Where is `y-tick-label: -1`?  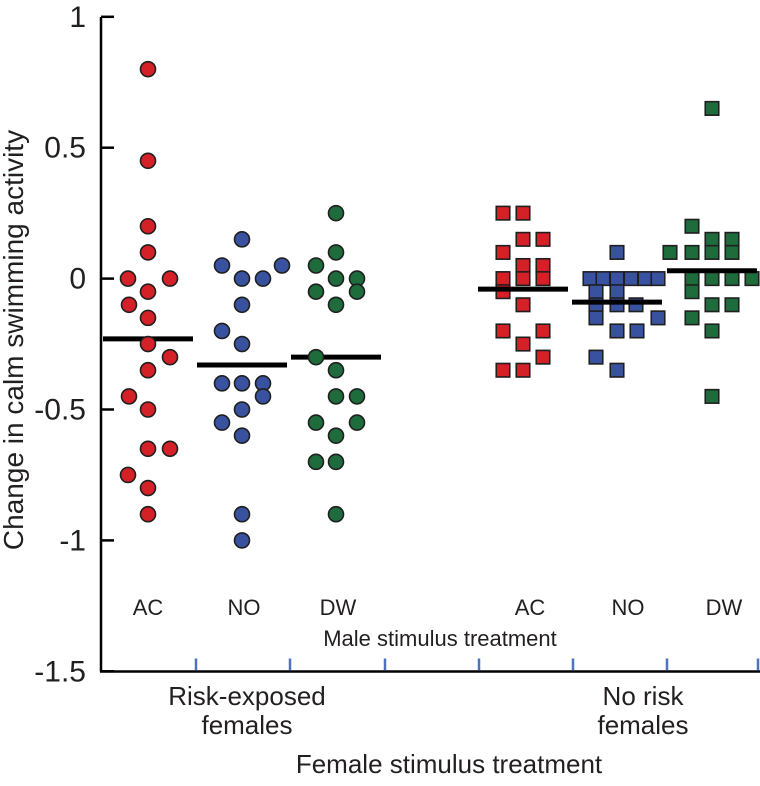
y-tick-label: -1 is located at coordinates (72, 540).